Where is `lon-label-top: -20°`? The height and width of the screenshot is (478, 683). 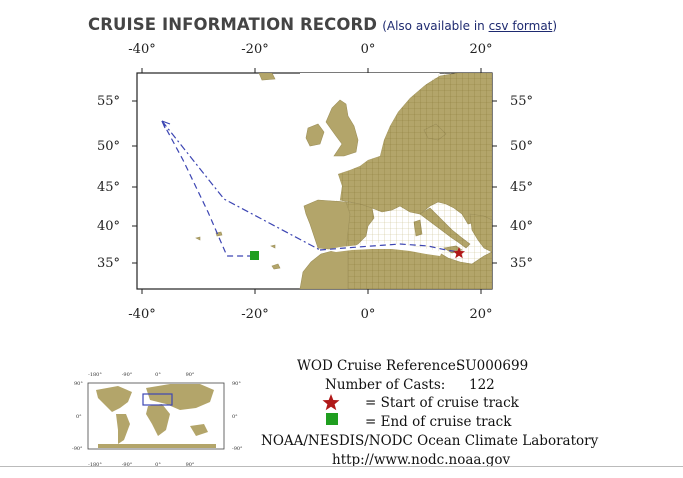 lon-label-top: -20° is located at coordinates (254, 49).